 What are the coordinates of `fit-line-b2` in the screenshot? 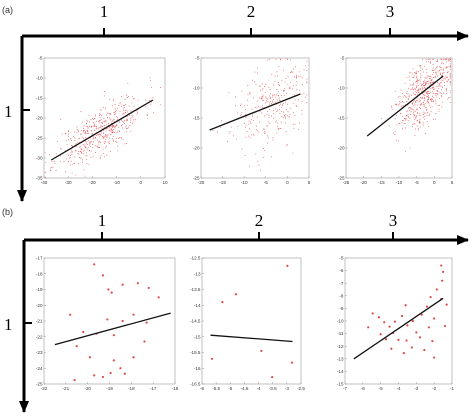 It's located at (251, 338).